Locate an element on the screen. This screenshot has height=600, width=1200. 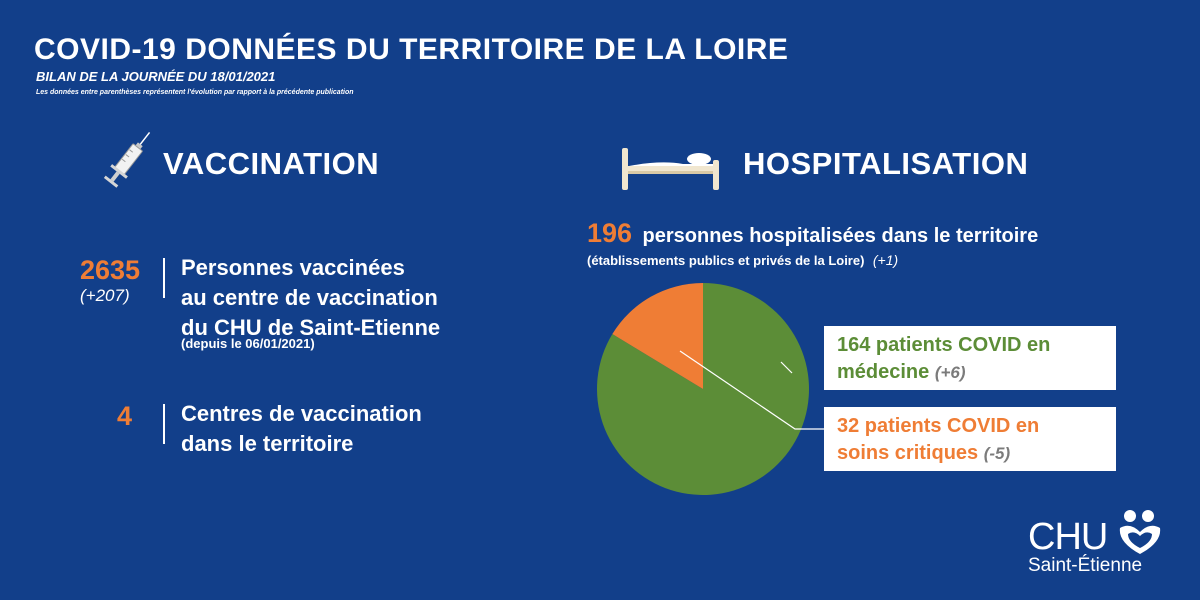
chu-logo: CHU Saint-Étienne is located at coordinates (1094, 543).